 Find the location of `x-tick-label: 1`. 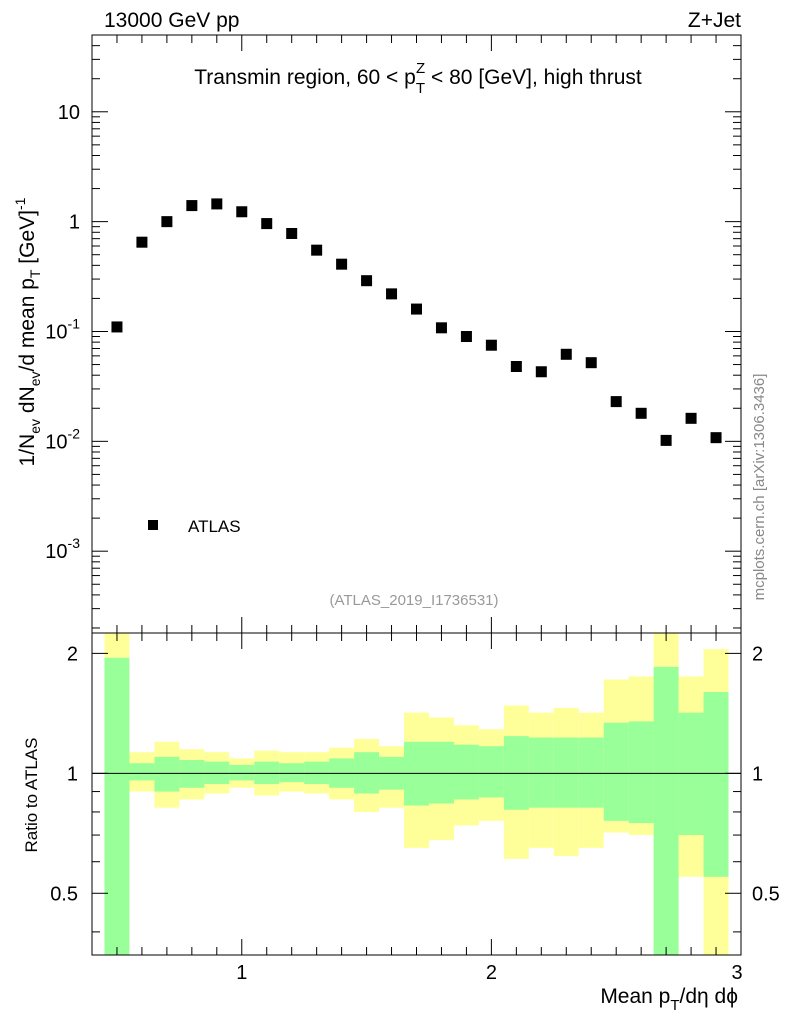

x-tick-label: 1 is located at coordinates (241, 973).